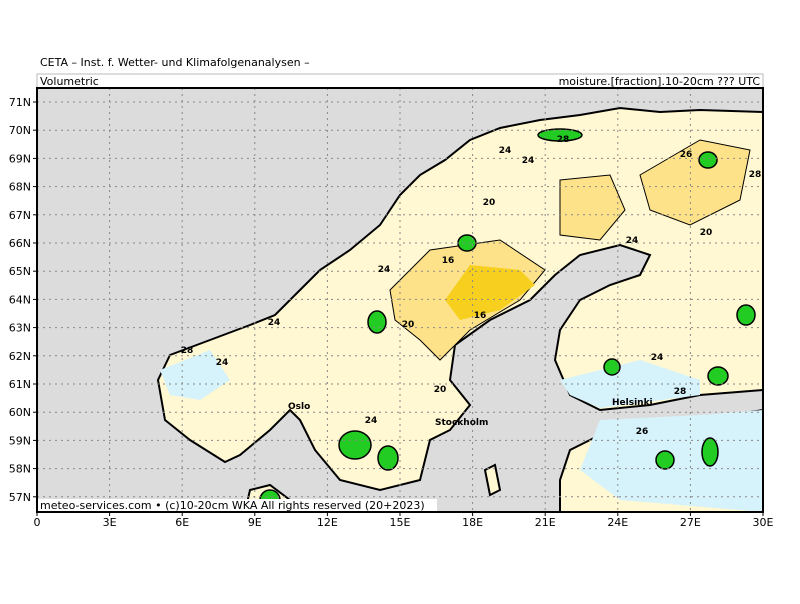  Describe the element at coordinates (20, 440) in the screenshot. I see `y-tick-label: 59N` at that location.